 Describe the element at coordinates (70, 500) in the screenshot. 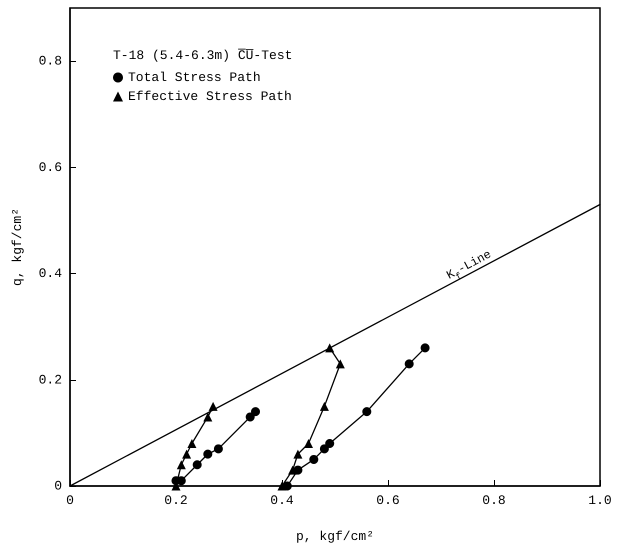

I see `x-tick-label: 0` at that location.